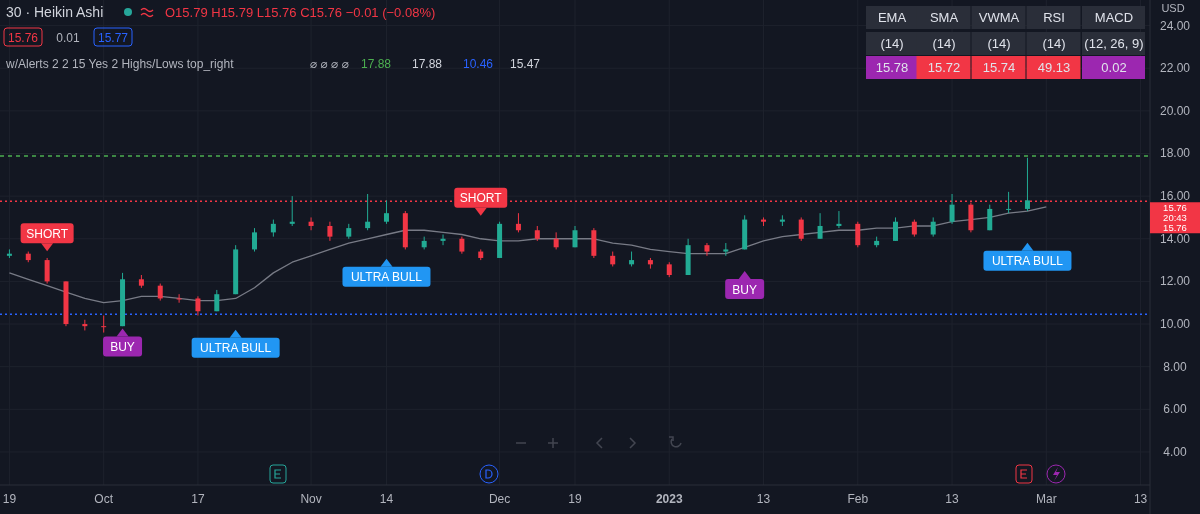  I want to click on y-tick-label: 24.00, so click(1175, 25).